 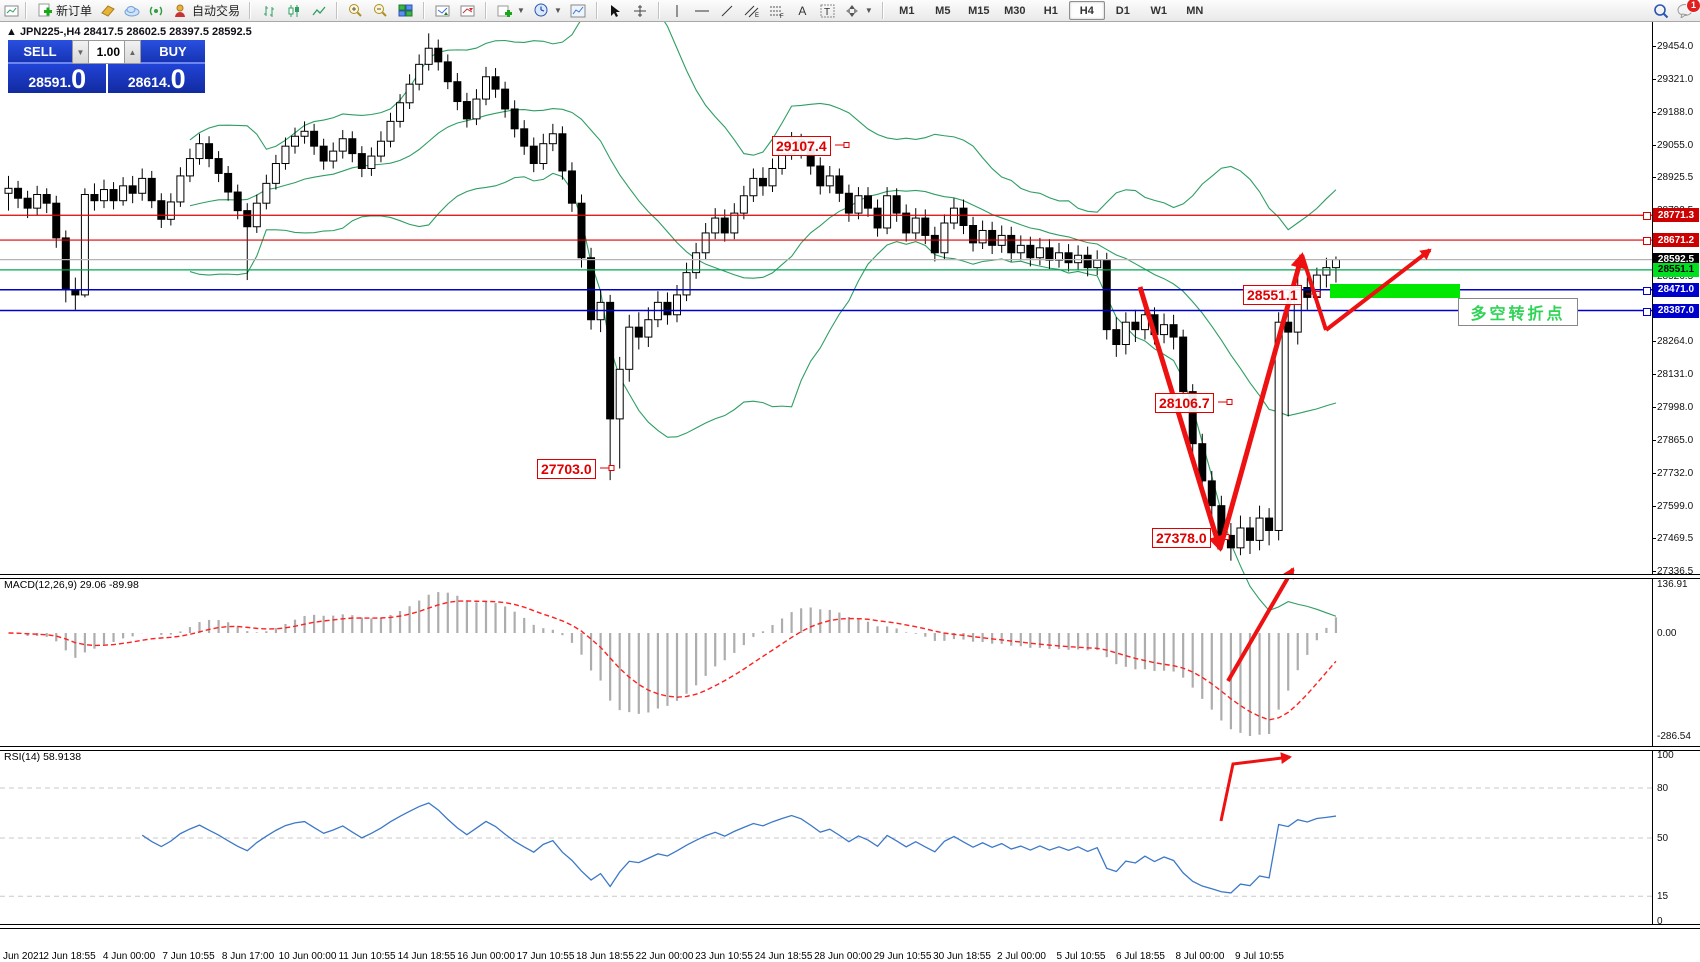 What do you see at coordinates (307, 956) in the screenshot?
I see `time-axis-label: 10 Jun 00:00` at bounding box center [307, 956].